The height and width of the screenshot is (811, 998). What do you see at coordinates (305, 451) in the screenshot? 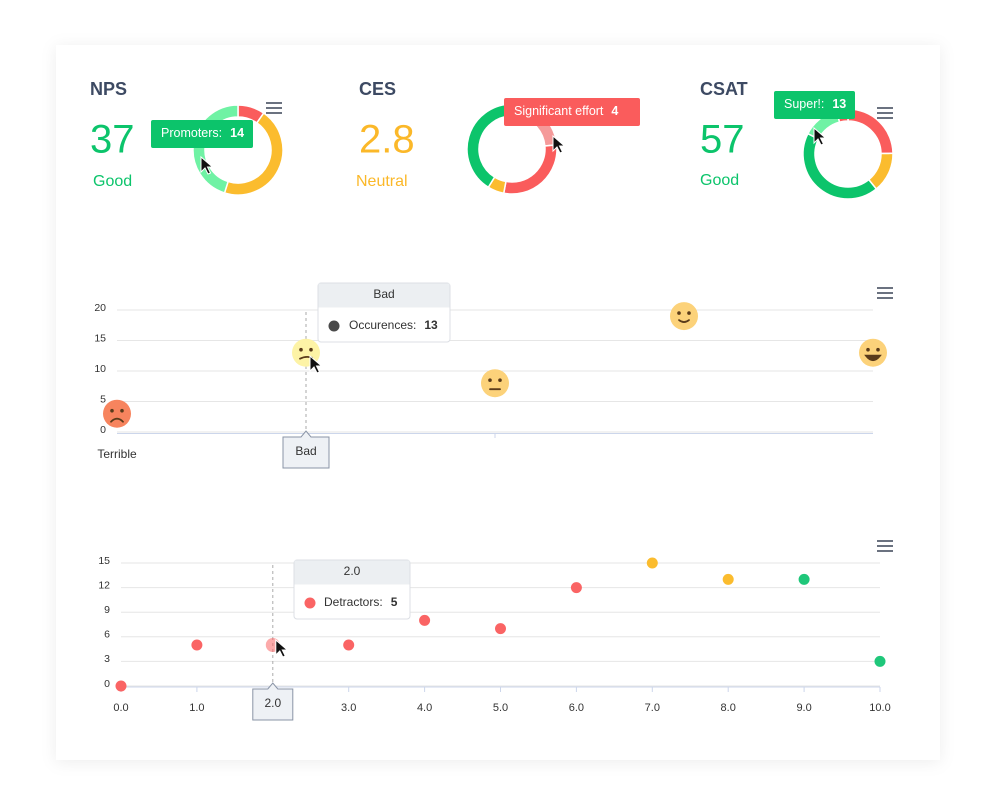
I see `crosshair-label: Bad` at bounding box center [305, 451].